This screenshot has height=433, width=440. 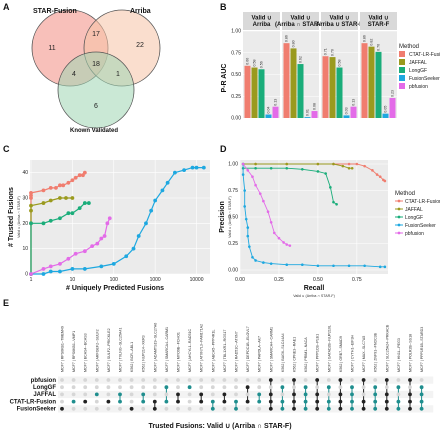 I want to click on panel-label-d: D, so click(x=223, y=149).